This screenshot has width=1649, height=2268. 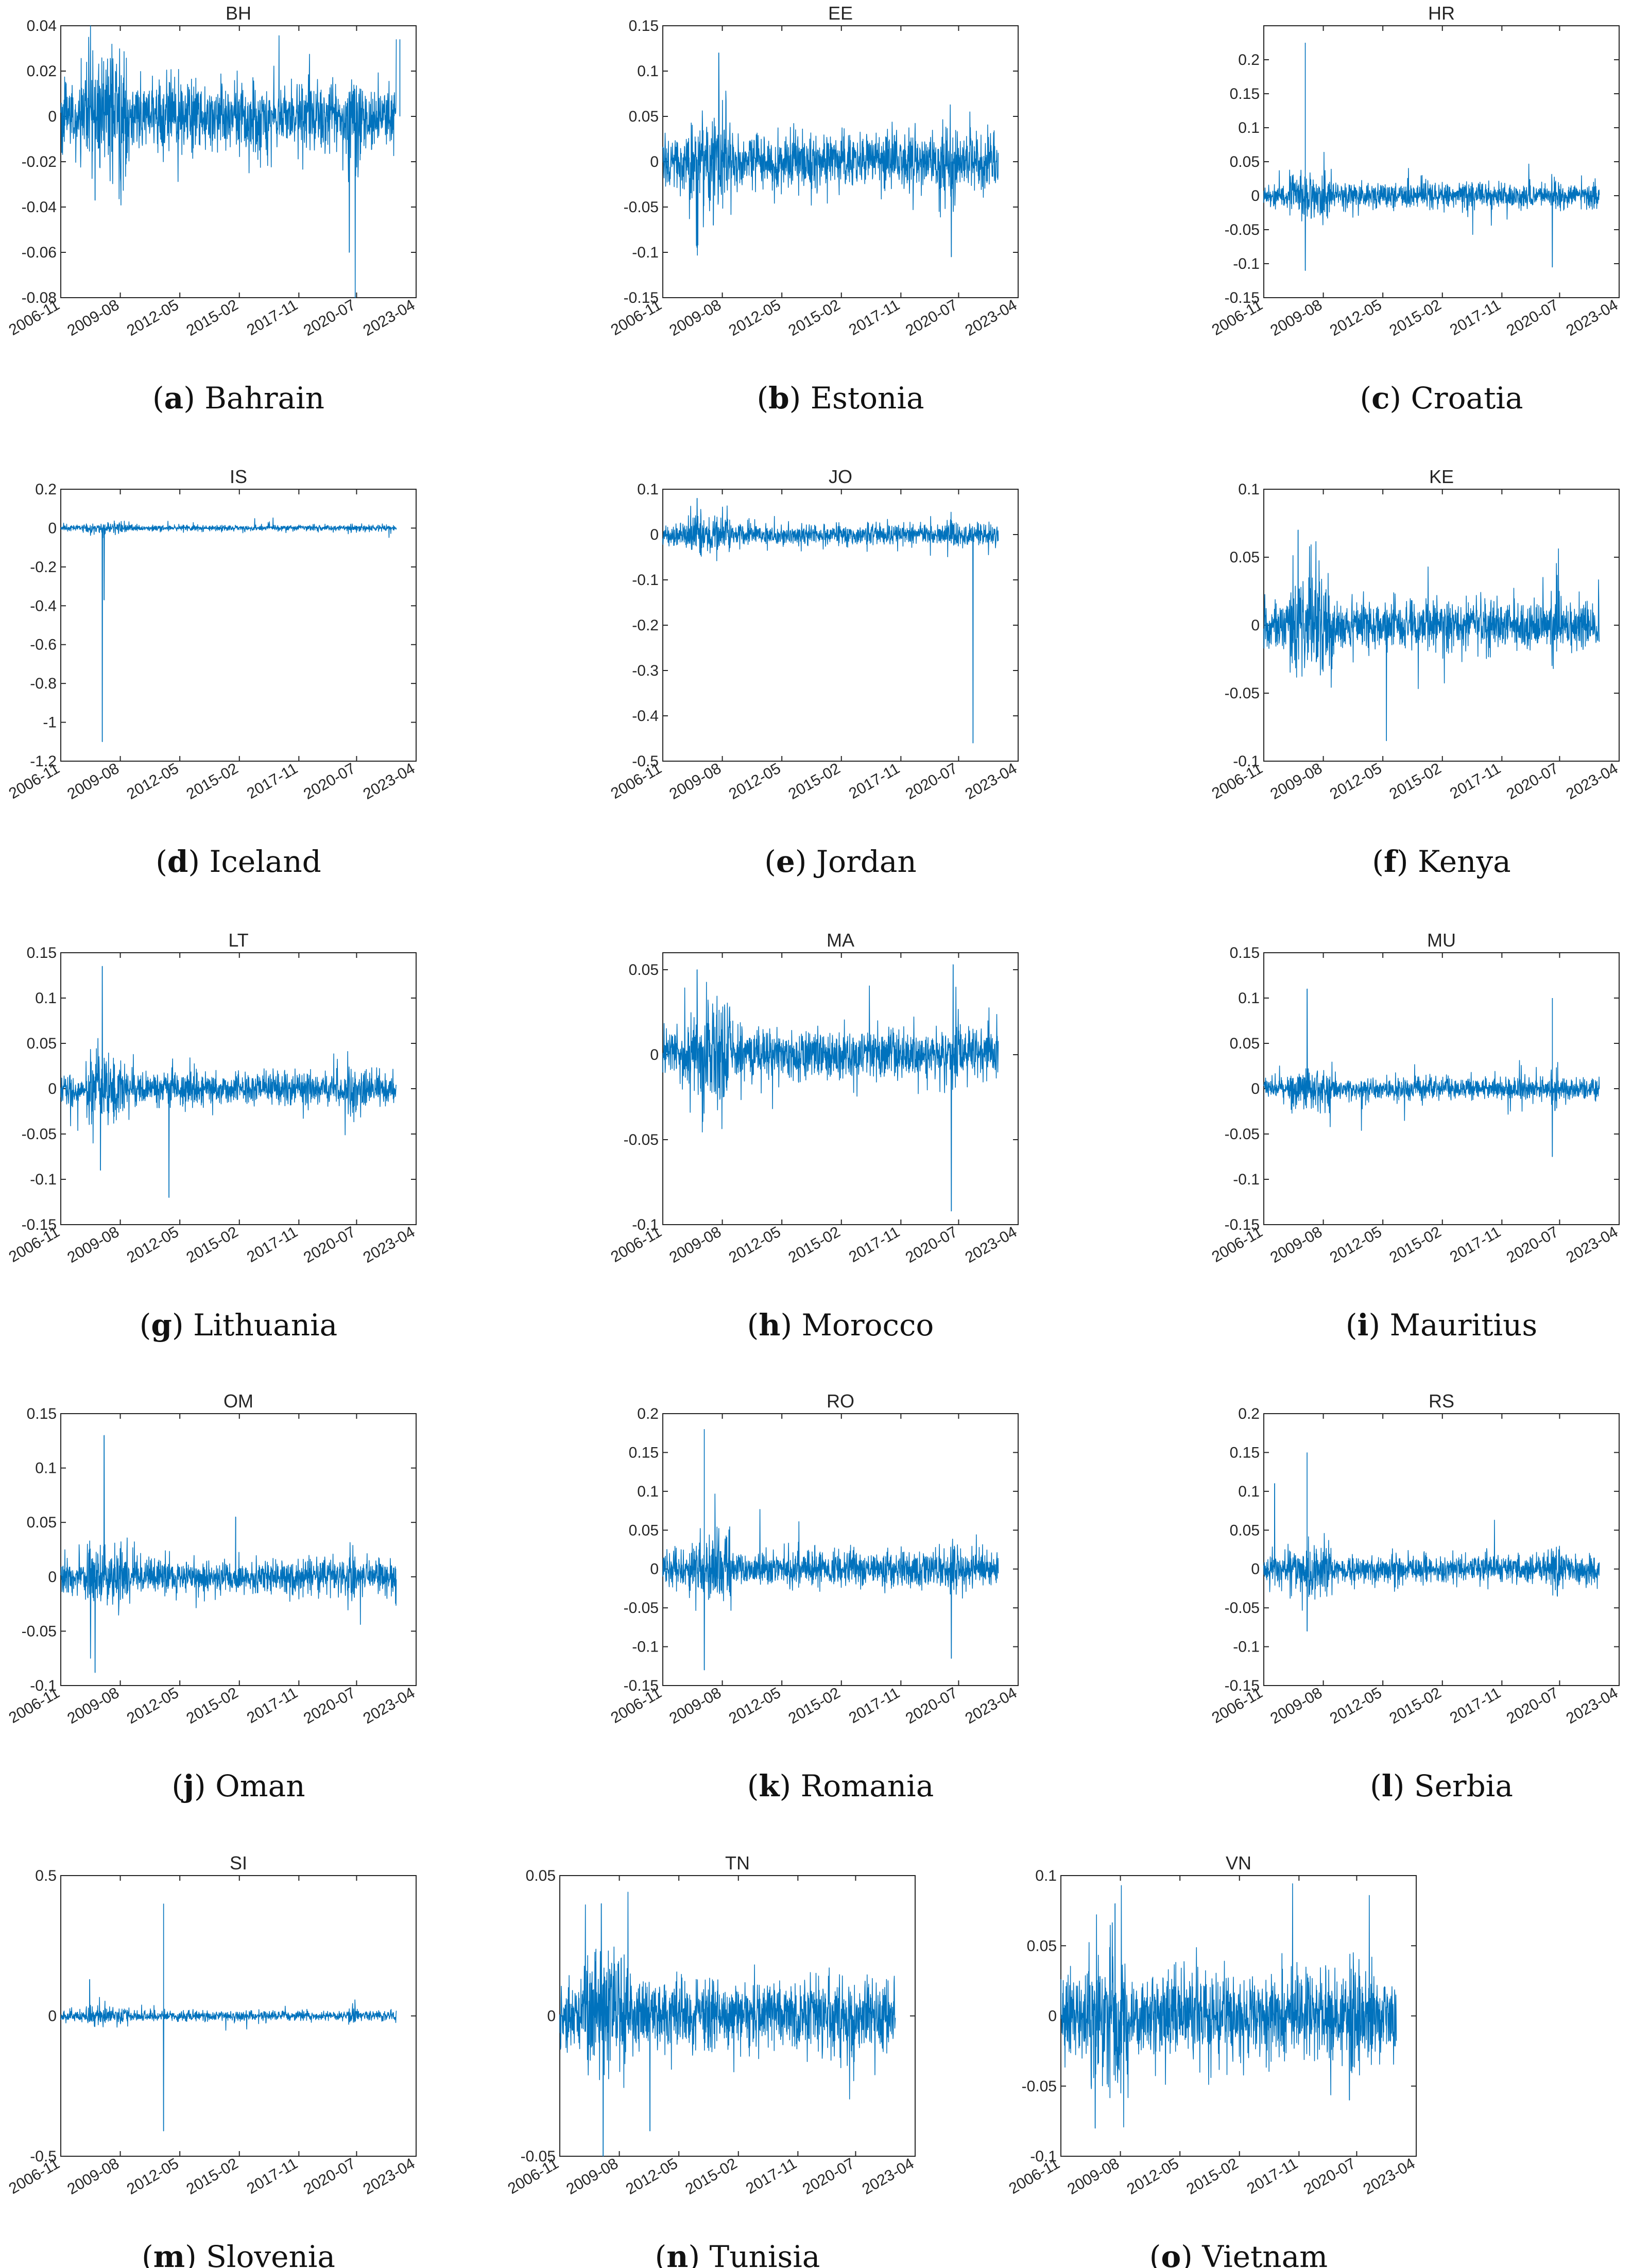 What do you see at coordinates (840, 398) in the screenshot?
I see `panel-caption: (b) Estonia` at bounding box center [840, 398].